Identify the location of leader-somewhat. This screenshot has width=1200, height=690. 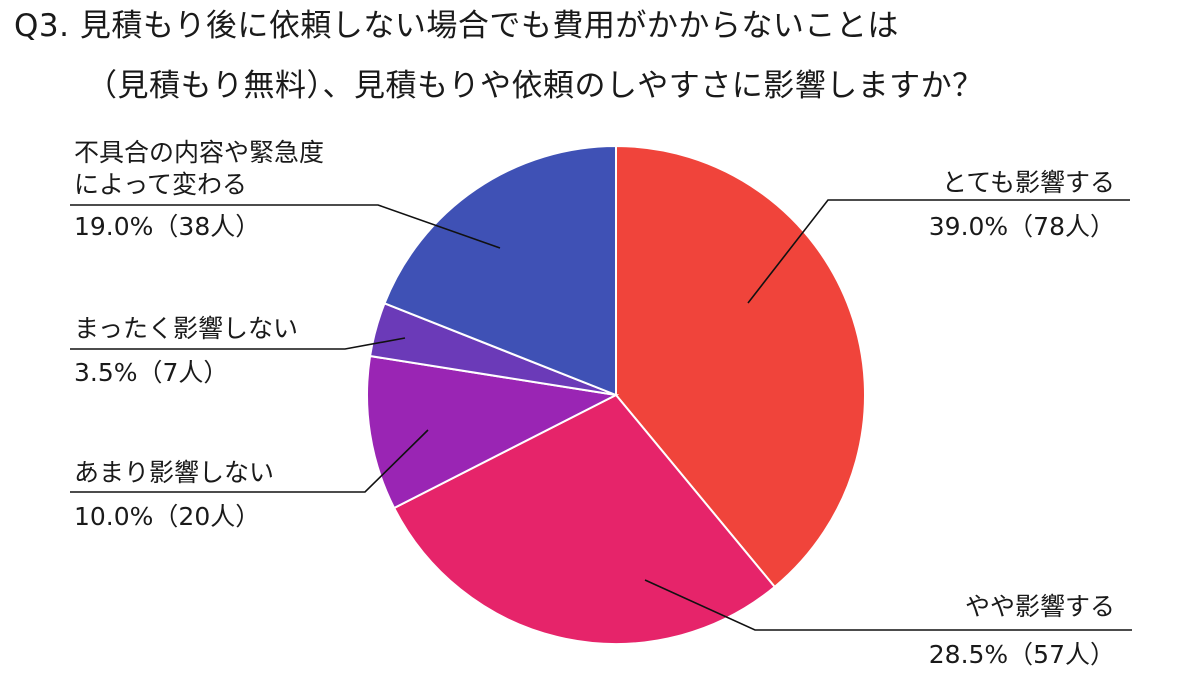
(888, 605).